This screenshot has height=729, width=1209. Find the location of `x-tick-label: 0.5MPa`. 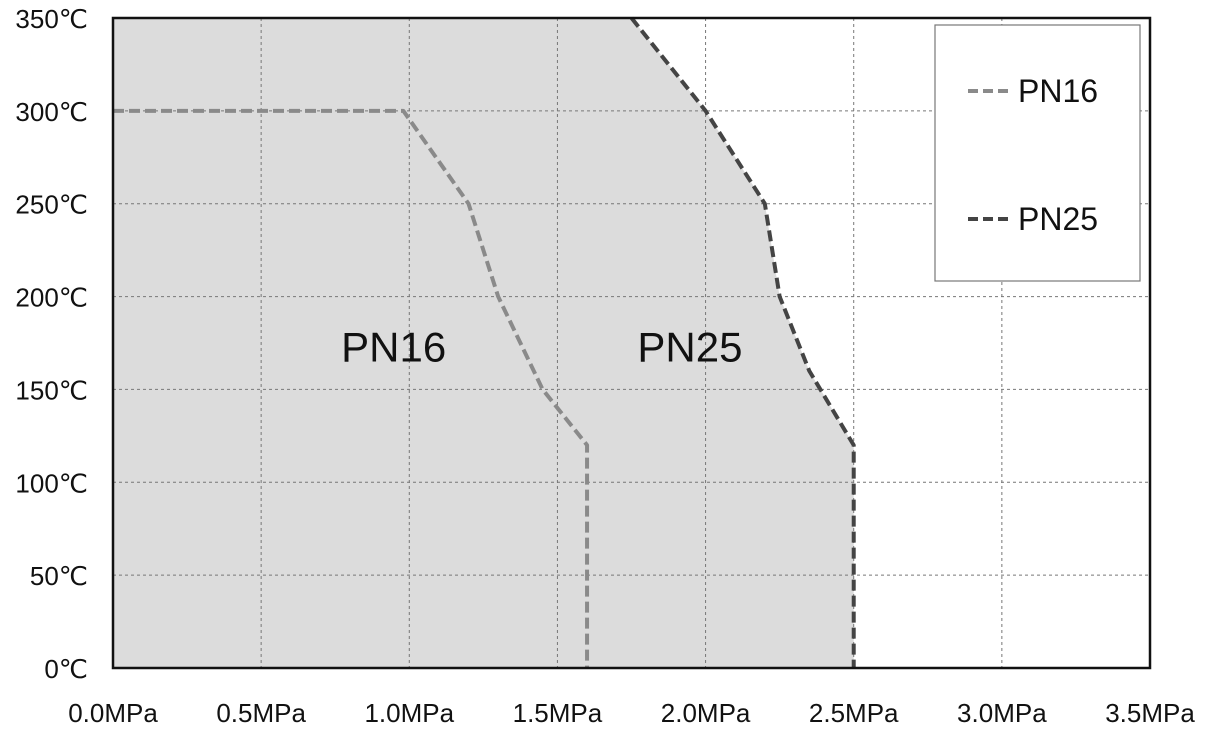

x-tick-label: 0.5MPa is located at coordinates (261, 713).